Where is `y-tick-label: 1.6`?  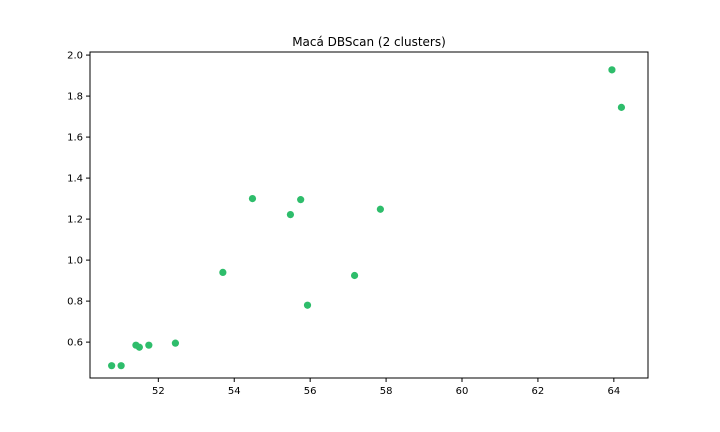 y-tick-label: 1.6 is located at coordinates (75, 138).